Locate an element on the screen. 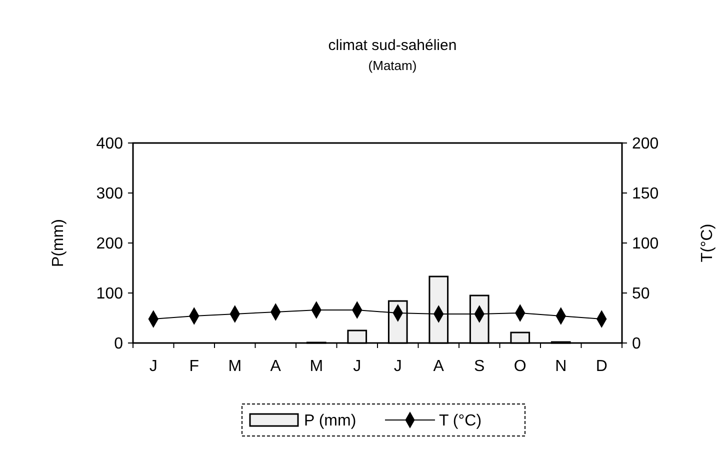 The image size is (724, 457). x-tick-label: O is located at coordinates (520, 366).